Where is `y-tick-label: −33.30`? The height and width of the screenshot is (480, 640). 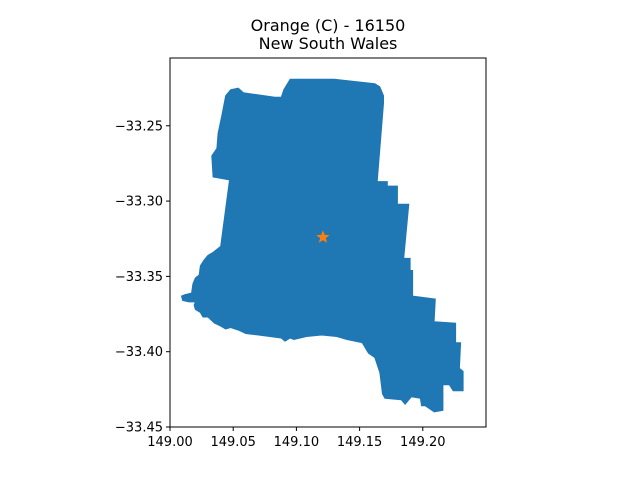
y-tick-label: −33.30 is located at coordinates (139, 202).